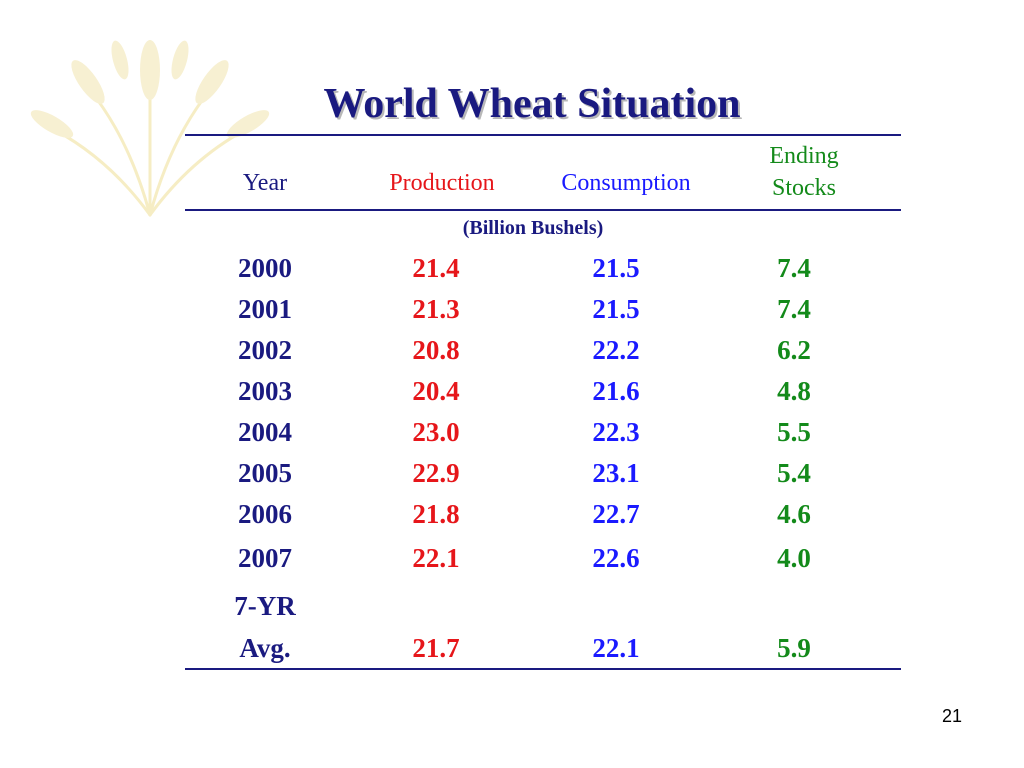  I want to click on table-header-rule, so click(543, 210).